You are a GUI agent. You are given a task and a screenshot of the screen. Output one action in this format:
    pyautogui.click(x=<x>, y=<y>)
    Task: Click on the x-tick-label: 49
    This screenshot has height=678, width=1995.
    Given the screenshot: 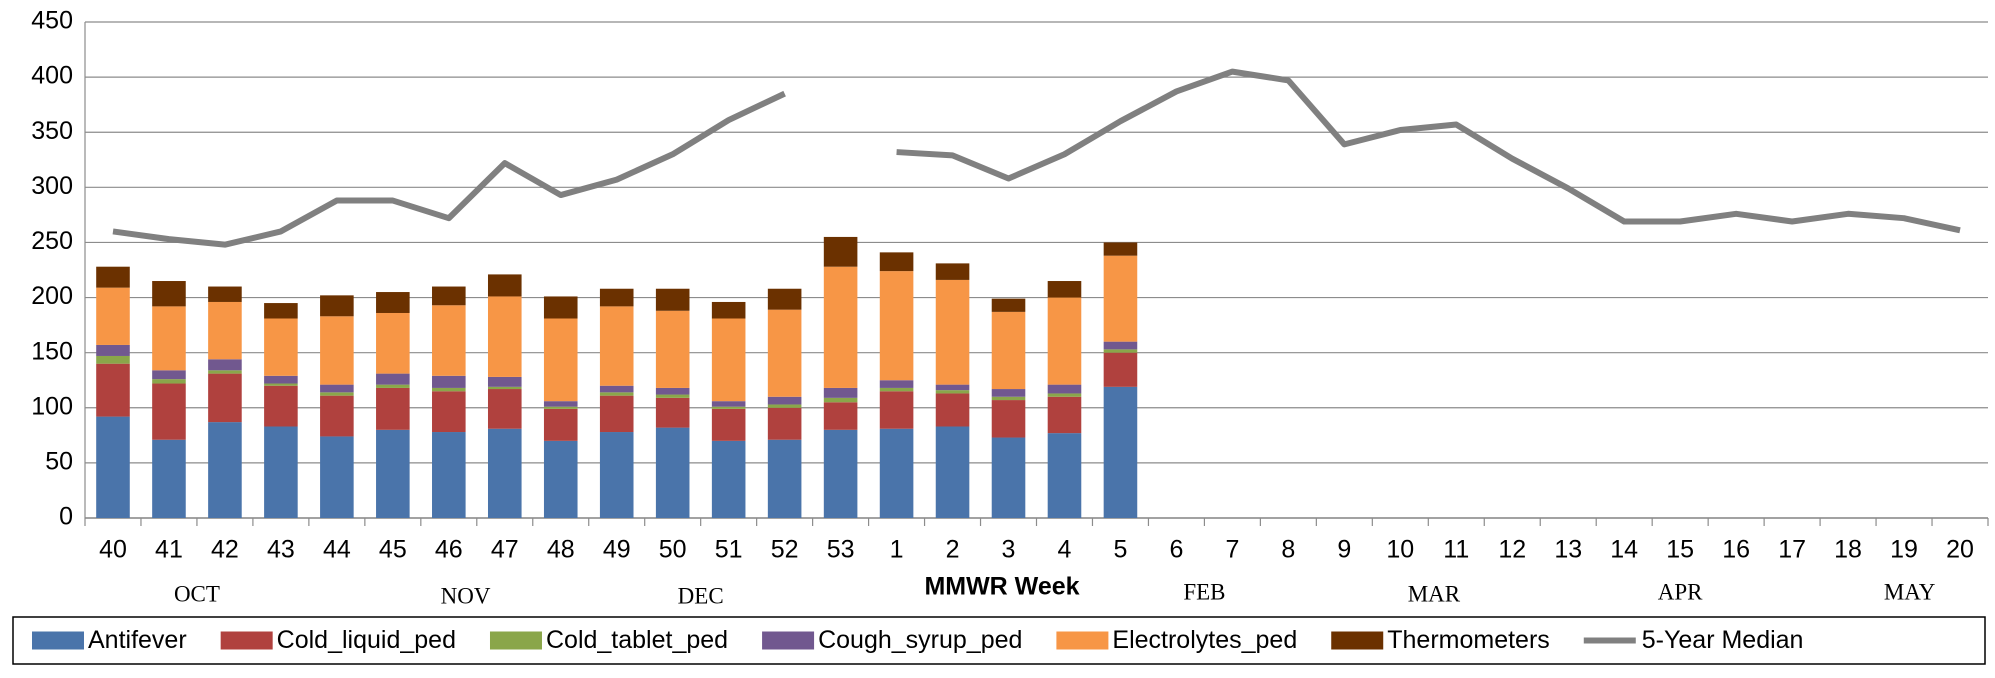 What is the action you would take?
    pyautogui.click(x=617, y=550)
    